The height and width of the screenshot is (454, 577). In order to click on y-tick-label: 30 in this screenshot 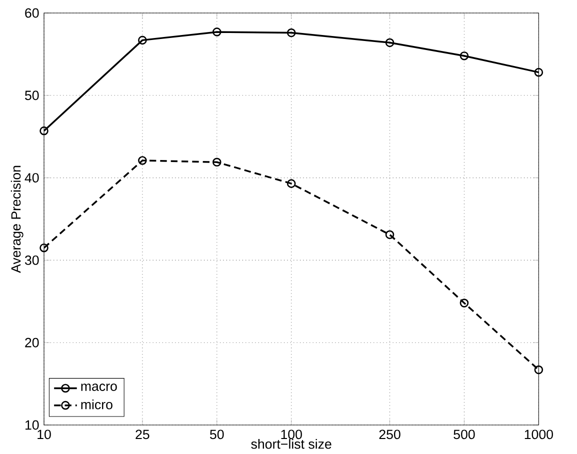, I will do `click(31, 260)`.